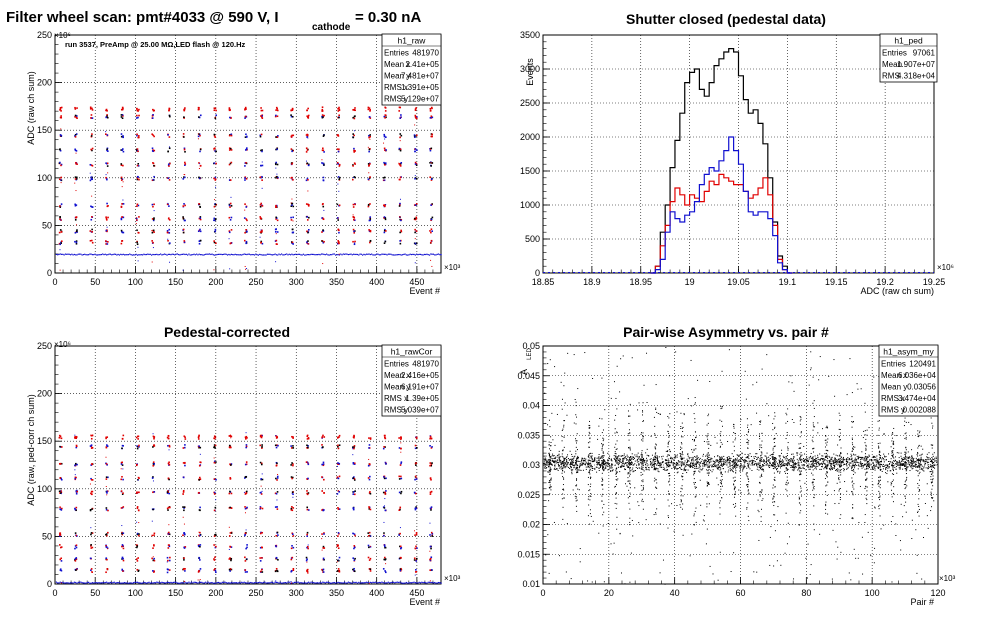 The height and width of the screenshot is (622, 996). I want to click on y-axis-label: ADC (raw ch sum), so click(31, 108).